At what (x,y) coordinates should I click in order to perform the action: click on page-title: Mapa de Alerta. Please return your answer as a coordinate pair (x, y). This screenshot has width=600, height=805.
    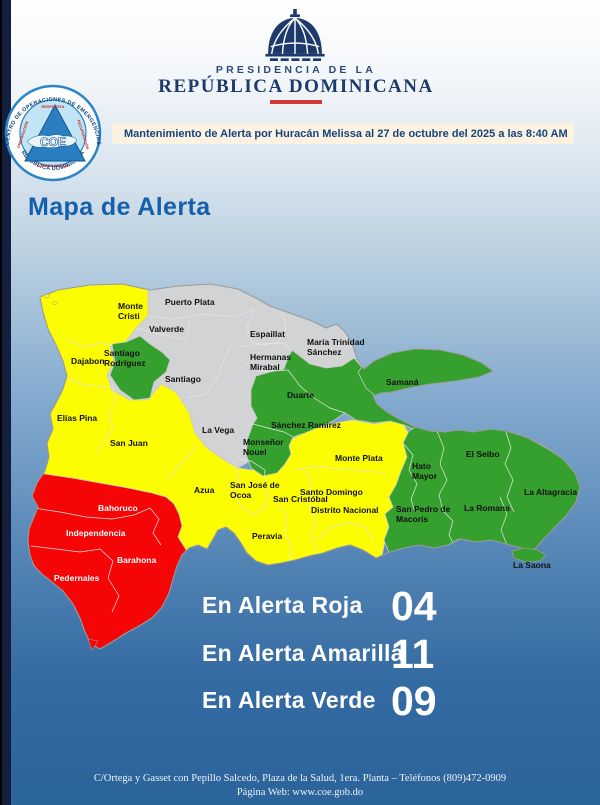
    Looking at the image, I should click on (119, 207).